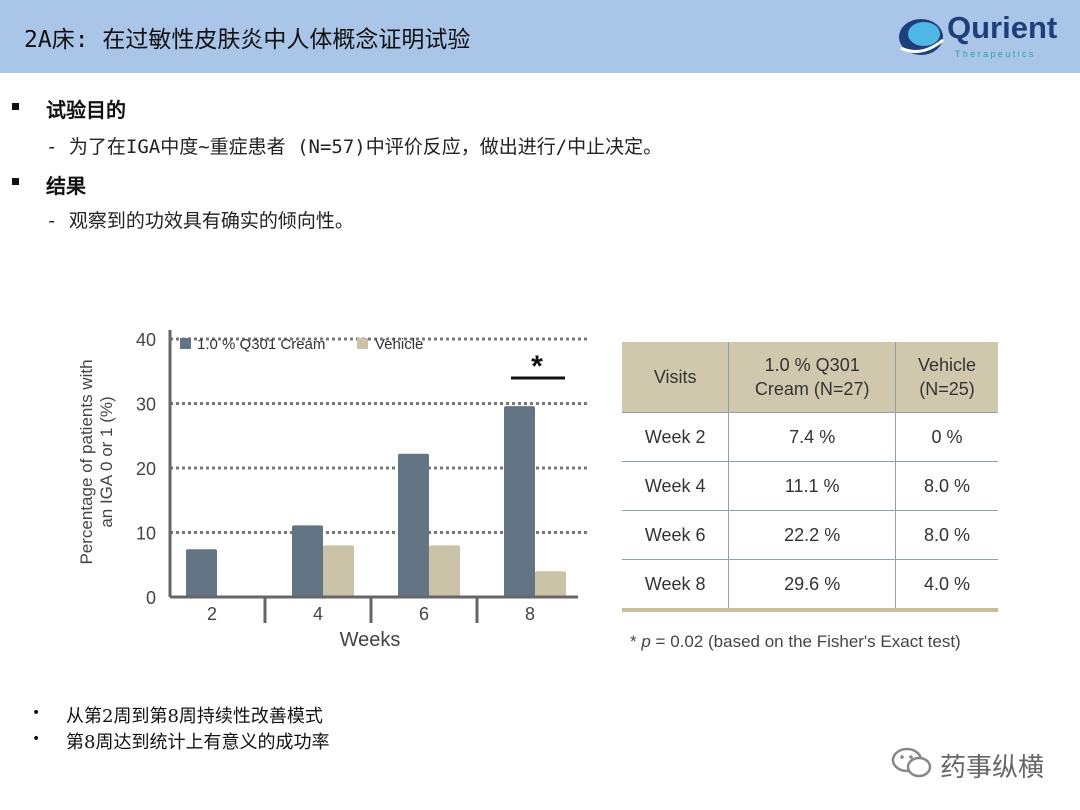 This screenshot has height=810, width=1080. I want to click on logo-wordmark: Qurient, so click(1002, 27).